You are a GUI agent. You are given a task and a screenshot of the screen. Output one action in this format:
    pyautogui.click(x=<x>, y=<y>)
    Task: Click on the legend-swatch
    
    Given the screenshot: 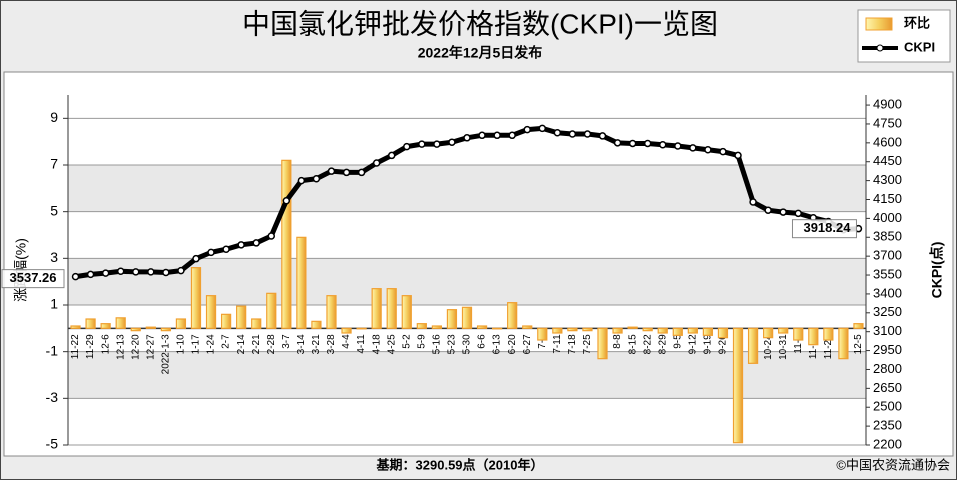 What is the action you would take?
    pyautogui.click(x=879, y=24)
    